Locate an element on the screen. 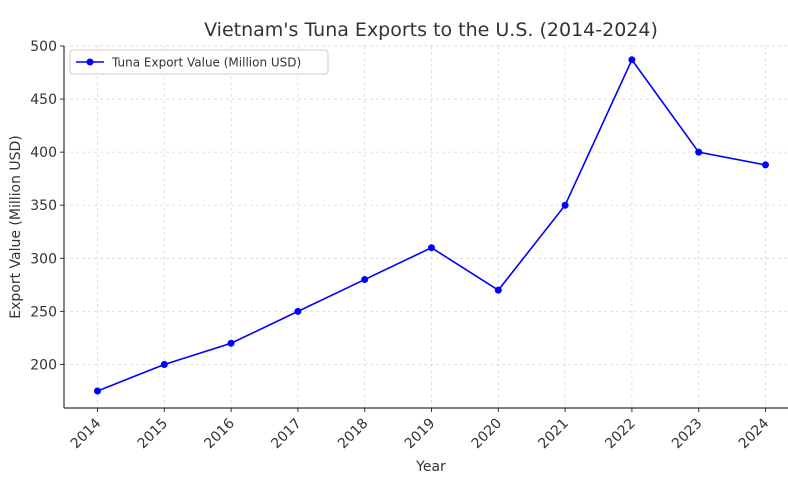 The image size is (788, 485). legend-box is located at coordinates (199, 62).